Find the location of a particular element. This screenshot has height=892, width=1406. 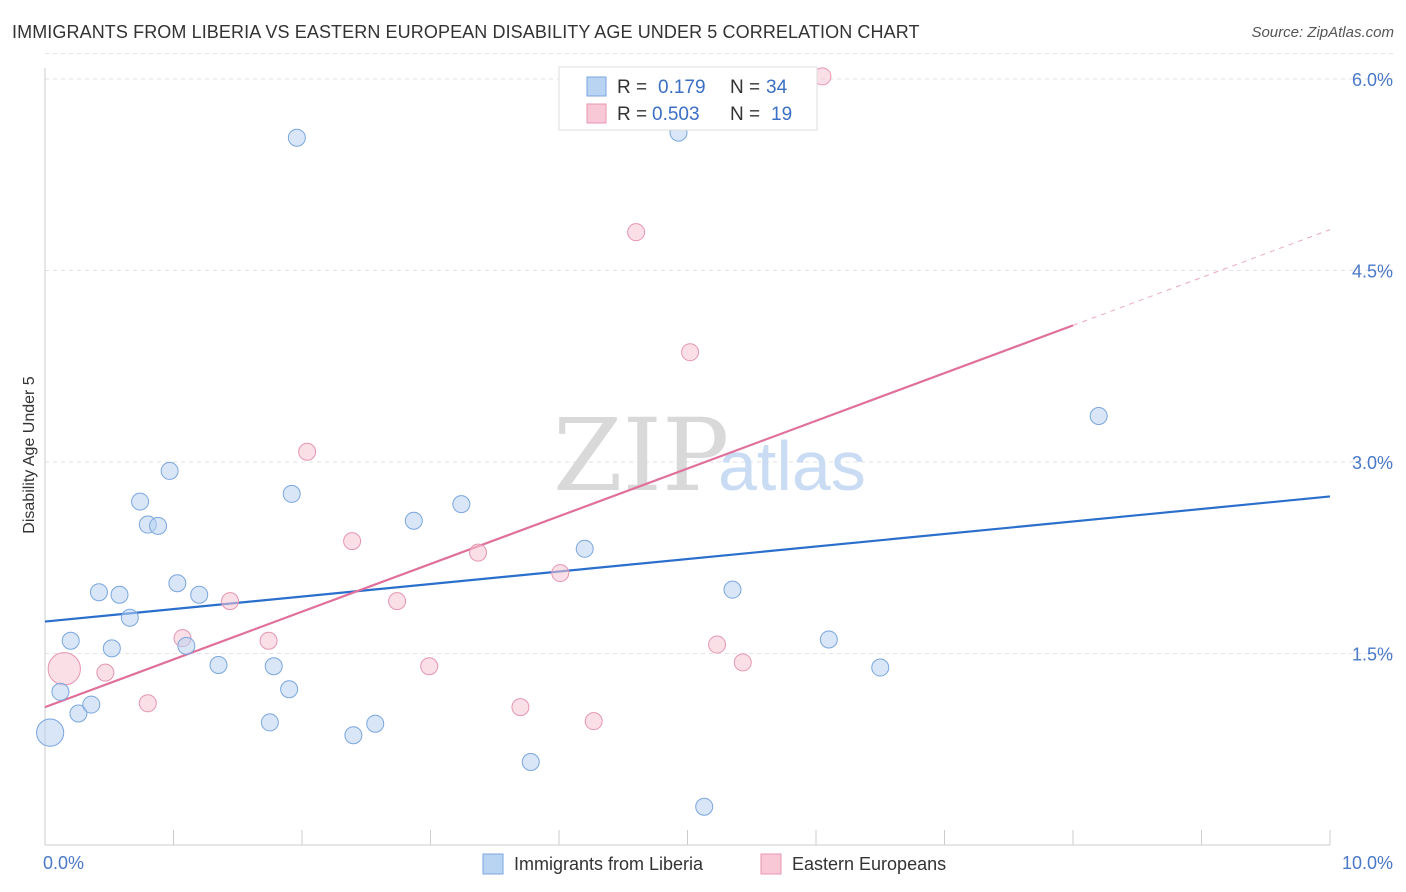

y-tick-label: 1.5% is located at coordinates (1372, 654).